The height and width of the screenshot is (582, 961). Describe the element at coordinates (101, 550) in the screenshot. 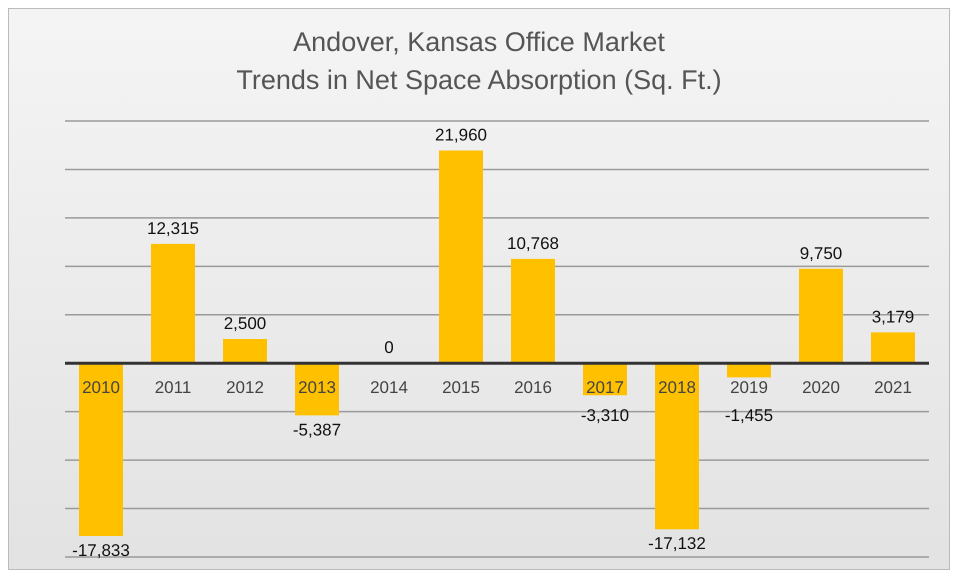

I see `data-label: -17,833` at that location.